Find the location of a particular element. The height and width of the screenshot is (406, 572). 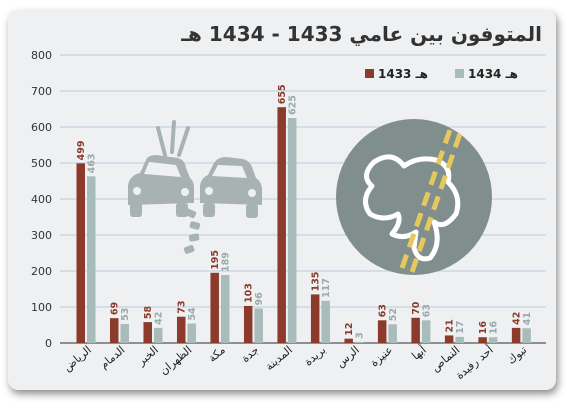

bar-value-label: 3 is located at coordinates (360, 335).